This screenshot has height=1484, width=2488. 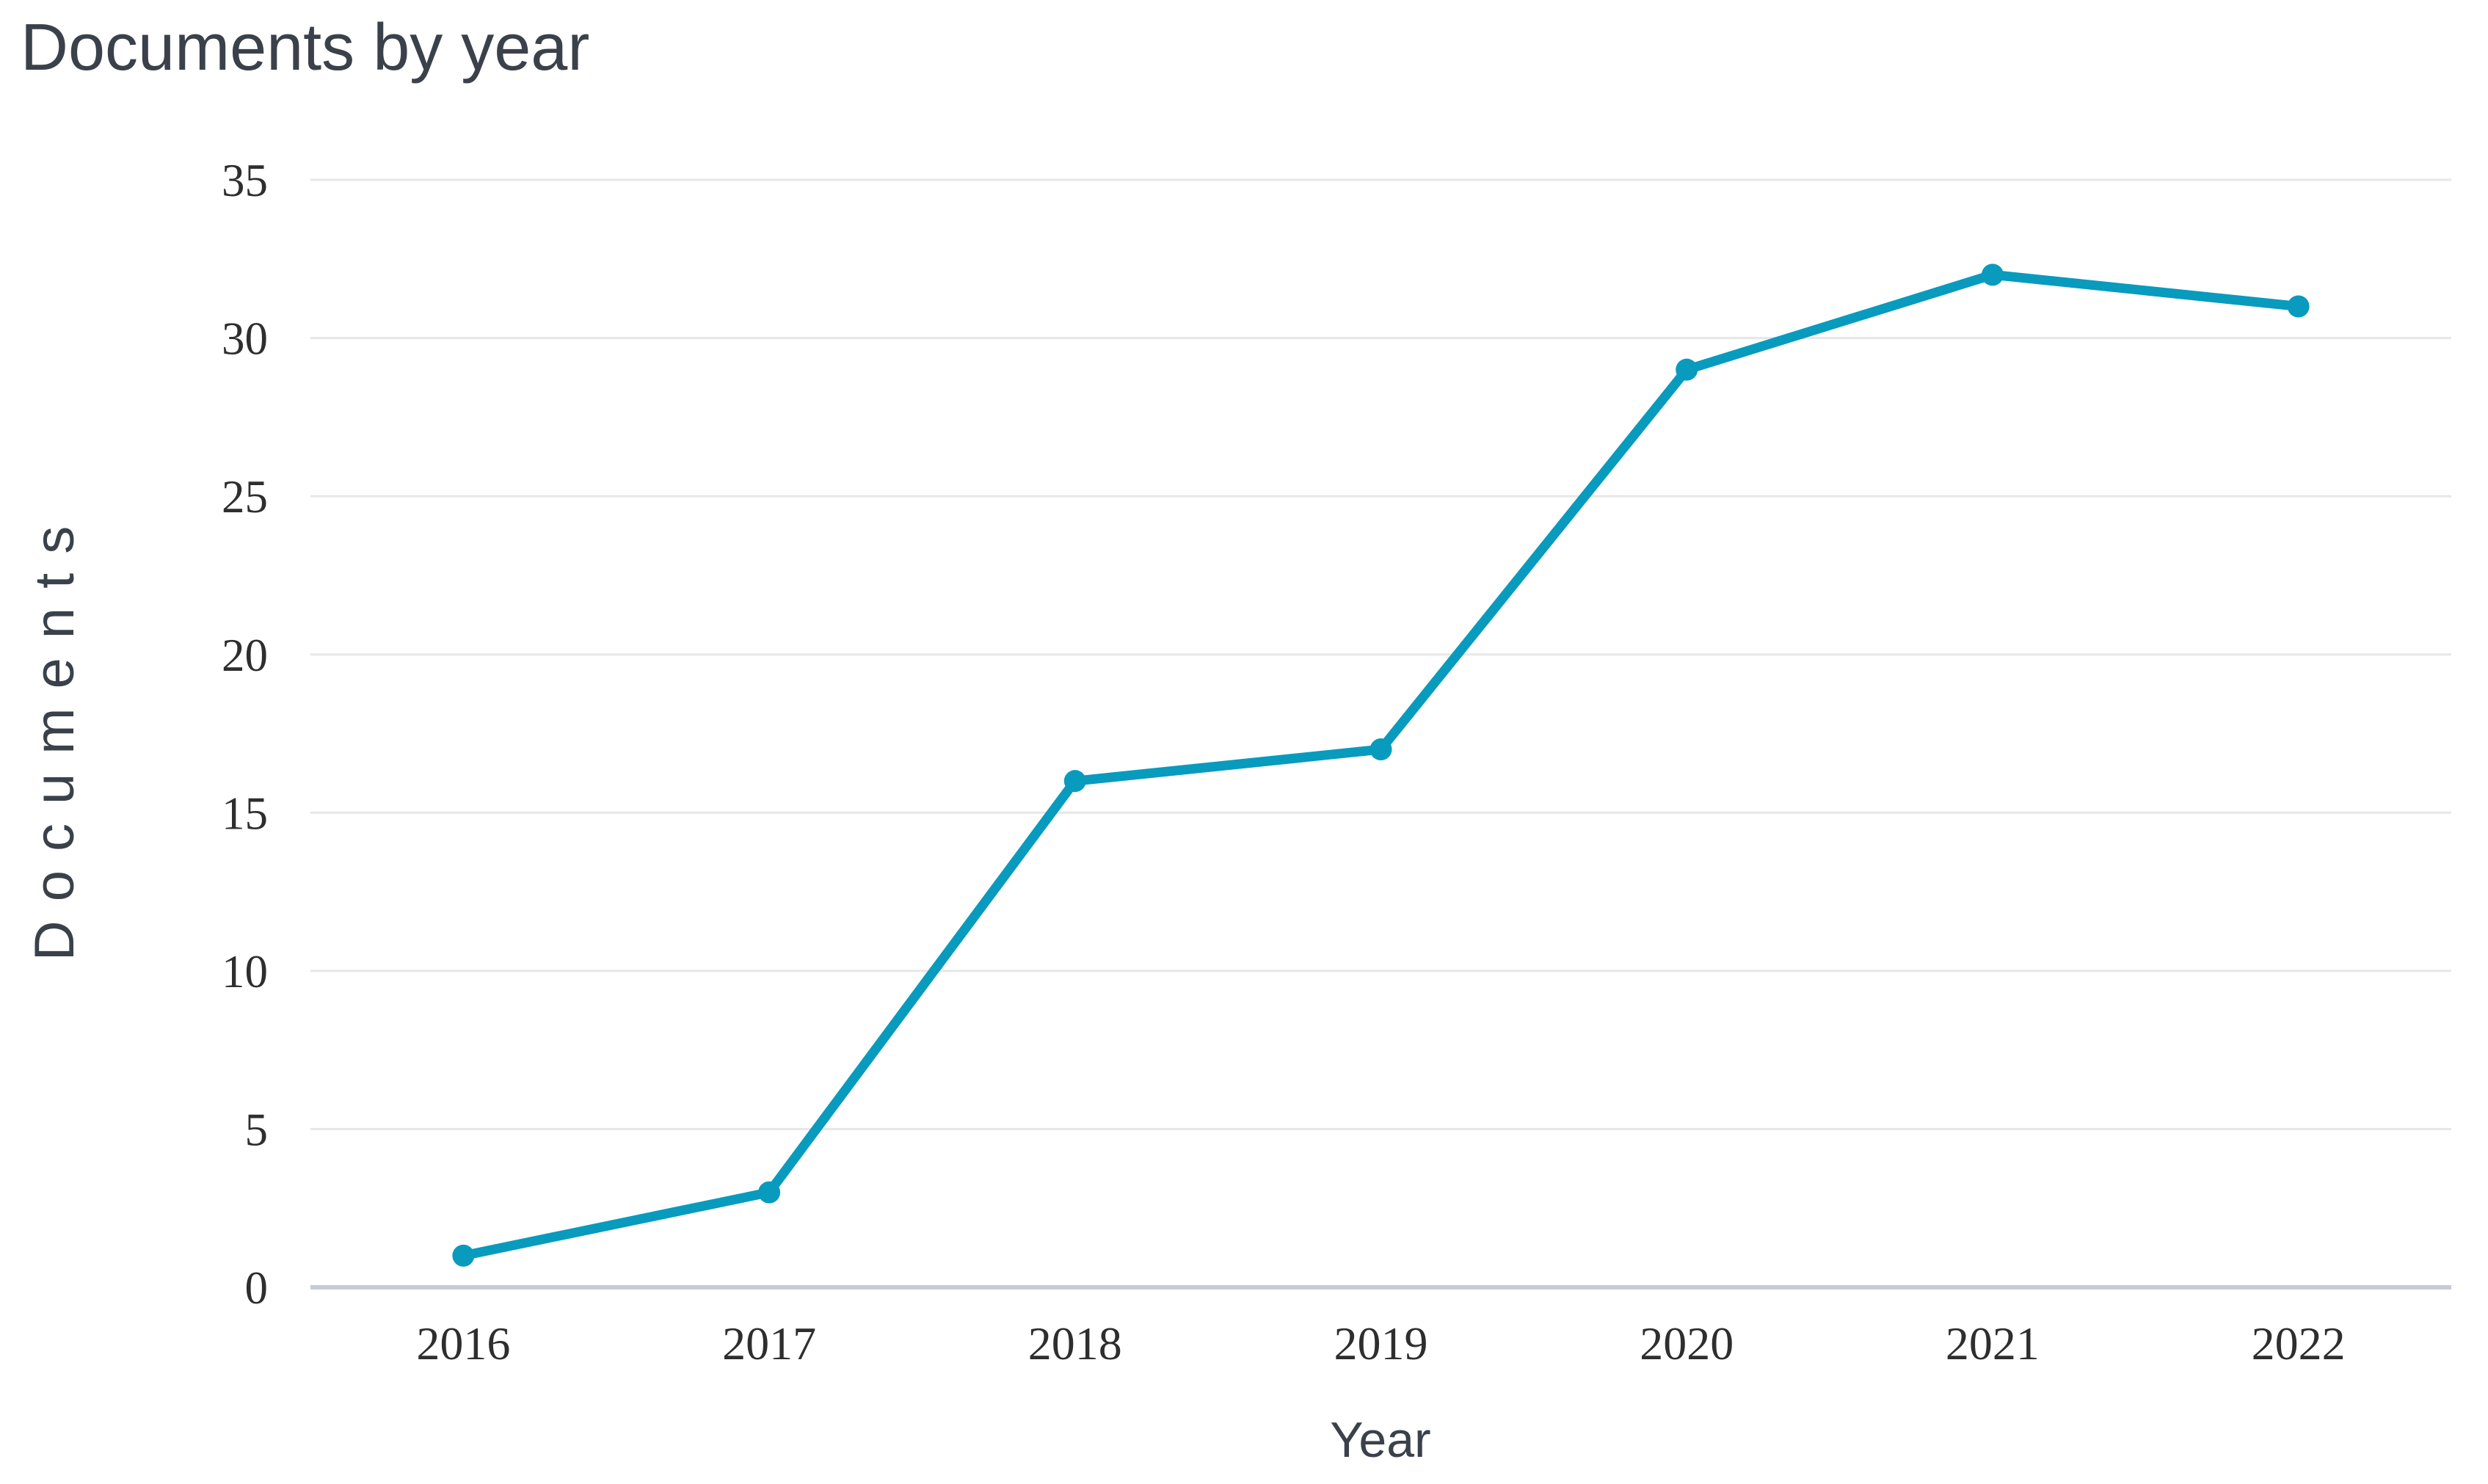 What do you see at coordinates (245, 655) in the screenshot?
I see `y-tick-label-20: 20` at bounding box center [245, 655].